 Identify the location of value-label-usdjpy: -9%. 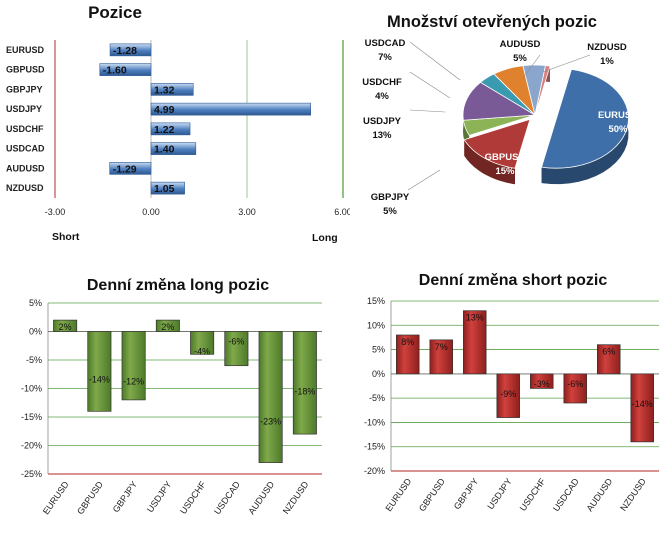
(508, 394).